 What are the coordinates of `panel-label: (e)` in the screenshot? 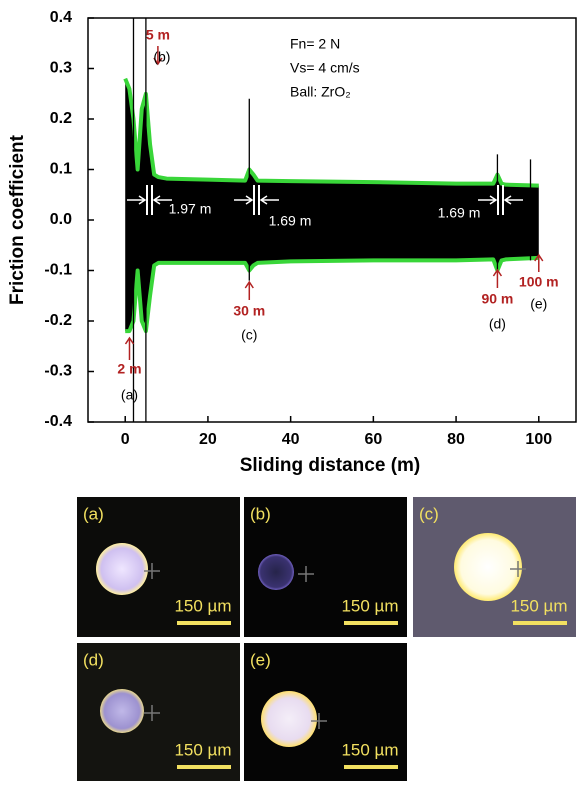 It's located at (260, 659).